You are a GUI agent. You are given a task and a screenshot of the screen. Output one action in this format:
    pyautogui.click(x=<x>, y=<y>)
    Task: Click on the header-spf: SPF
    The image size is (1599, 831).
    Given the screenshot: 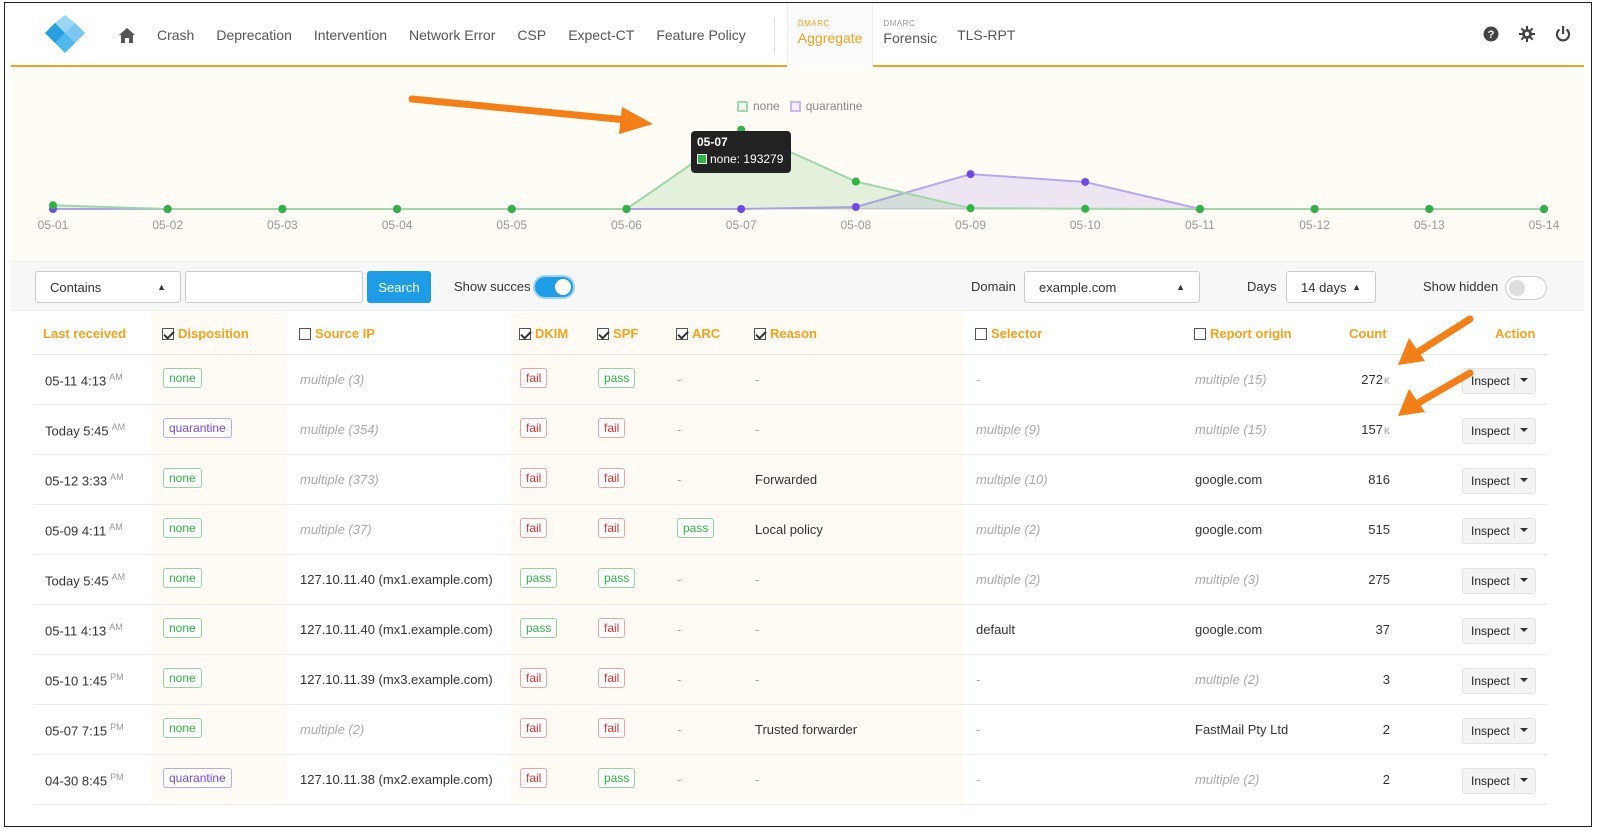 What is the action you would take?
    pyautogui.click(x=617, y=333)
    